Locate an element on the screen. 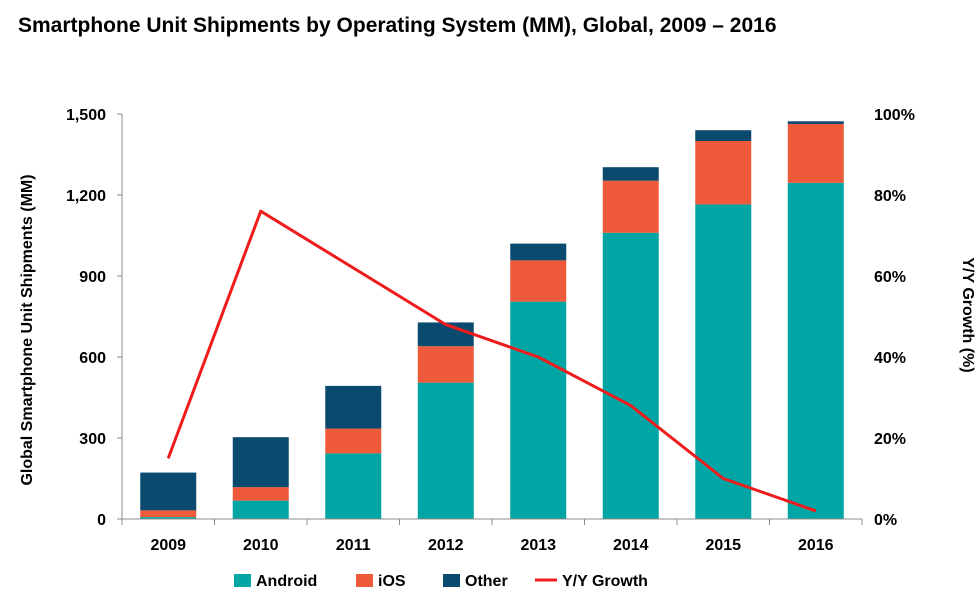 The image size is (979, 601). y-tick-label: 1,200 is located at coordinates (86, 196).